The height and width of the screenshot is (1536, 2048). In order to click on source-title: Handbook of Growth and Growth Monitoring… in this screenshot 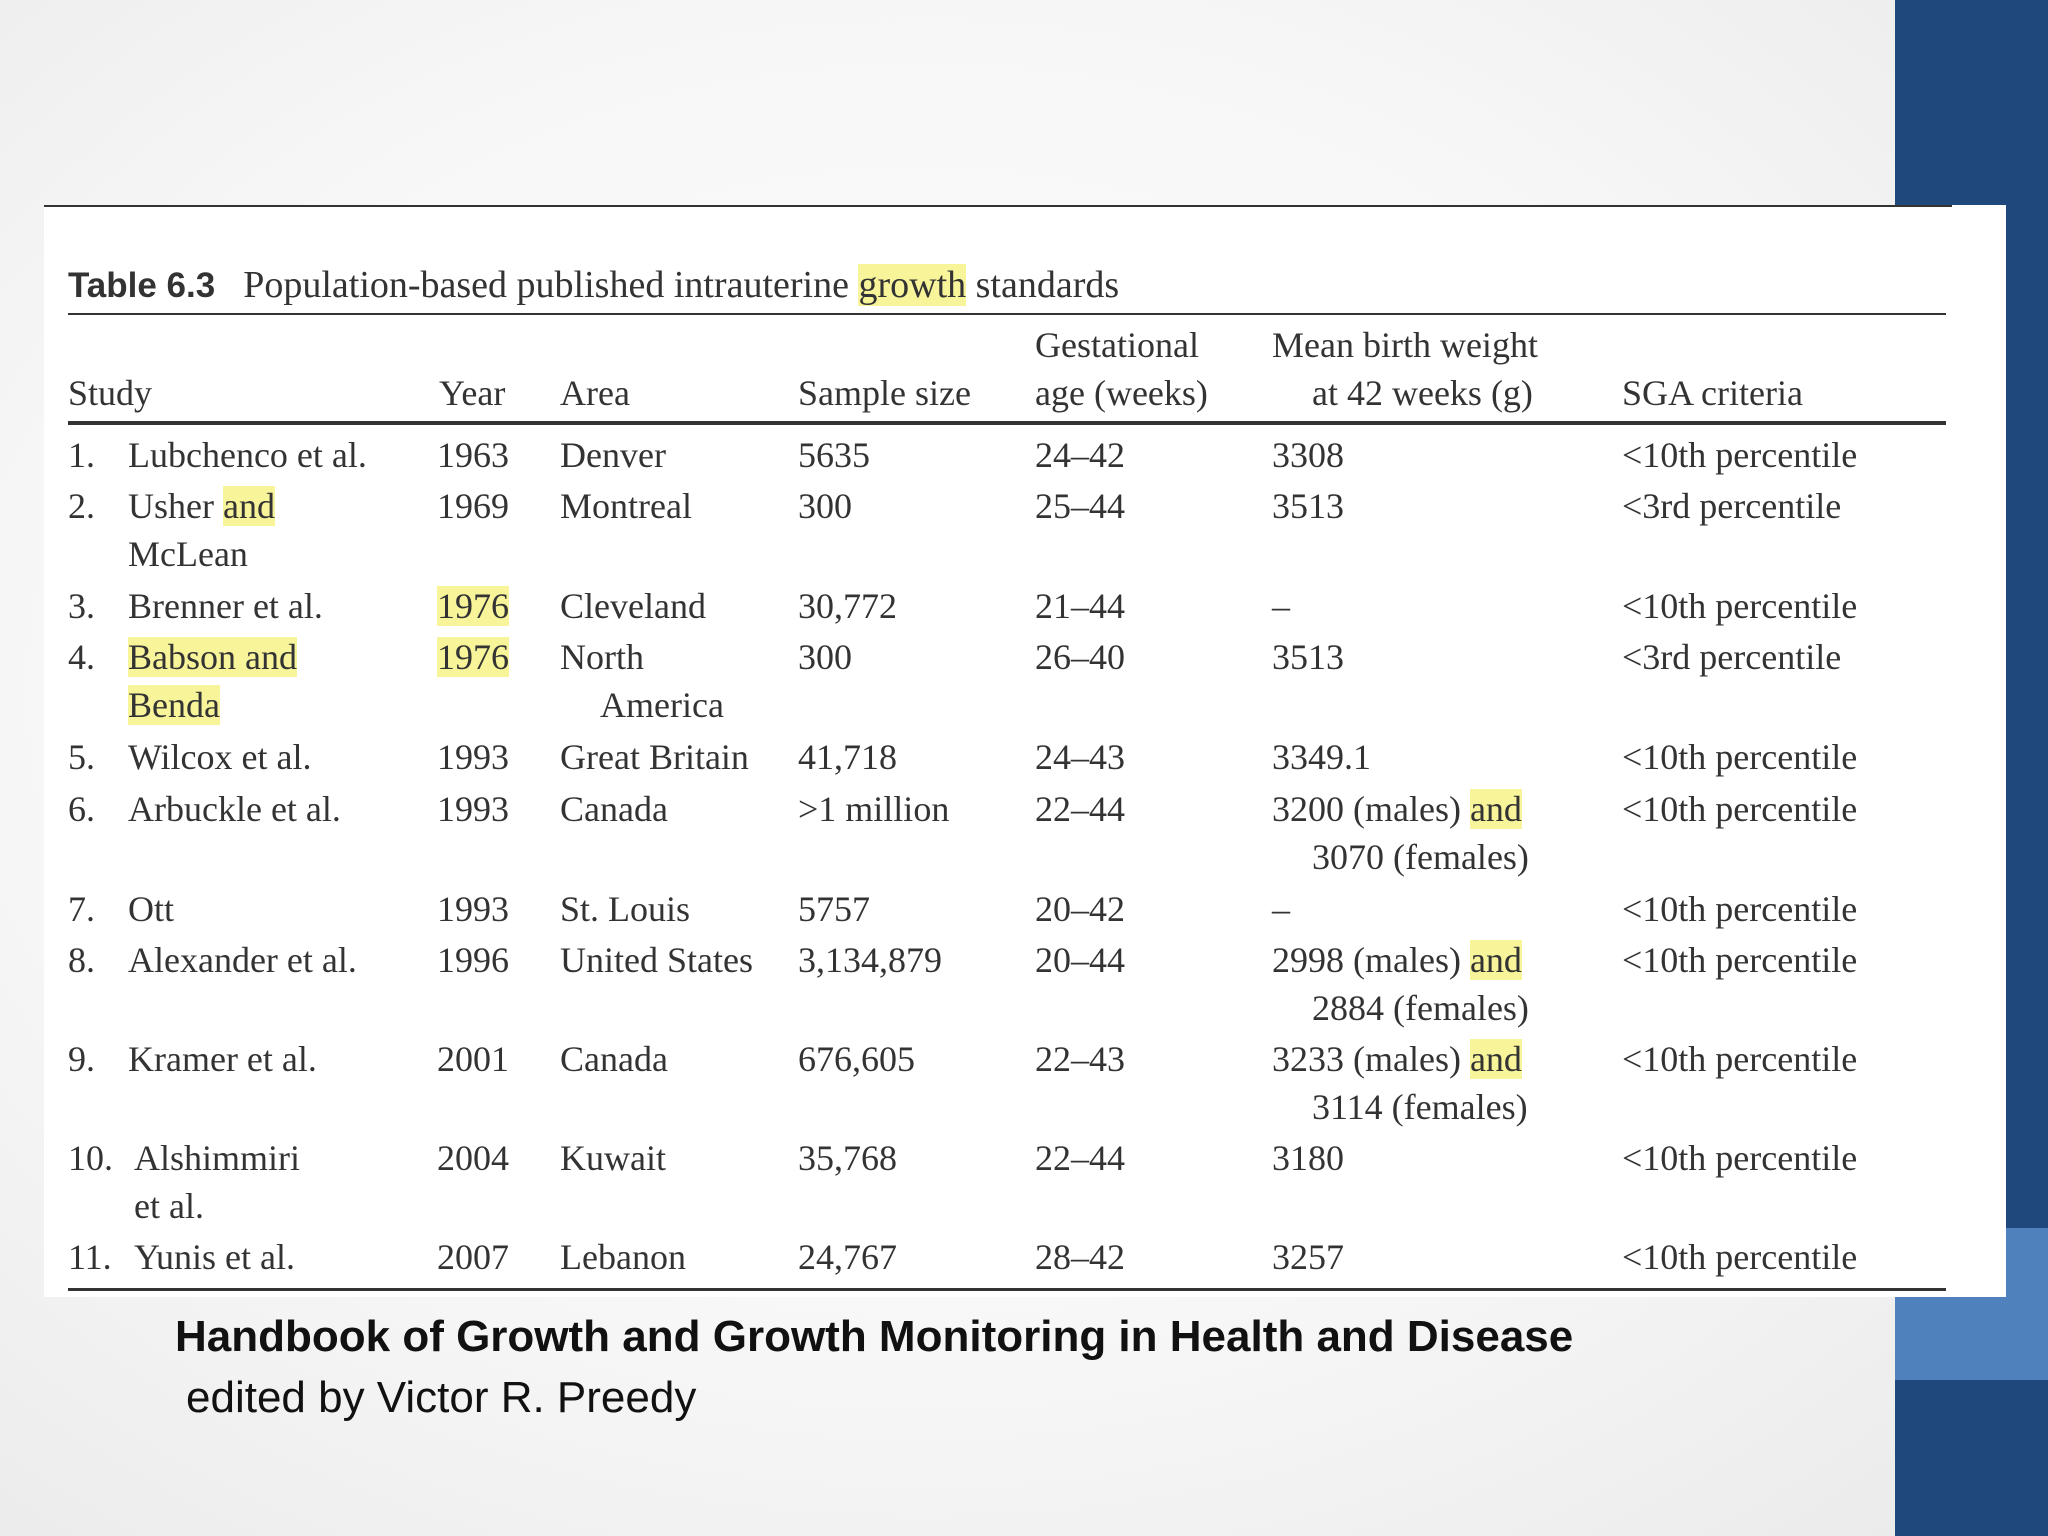, I will do `click(874, 1336)`.